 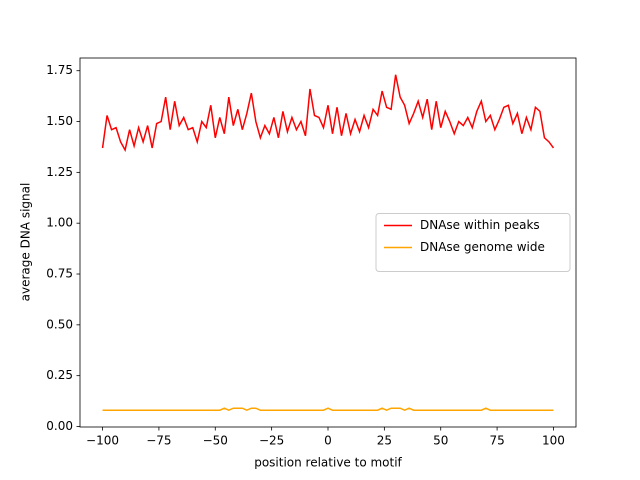 What do you see at coordinates (215, 441) in the screenshot?
I see `x-tick-label: −50` at bounding box center [215, 441].